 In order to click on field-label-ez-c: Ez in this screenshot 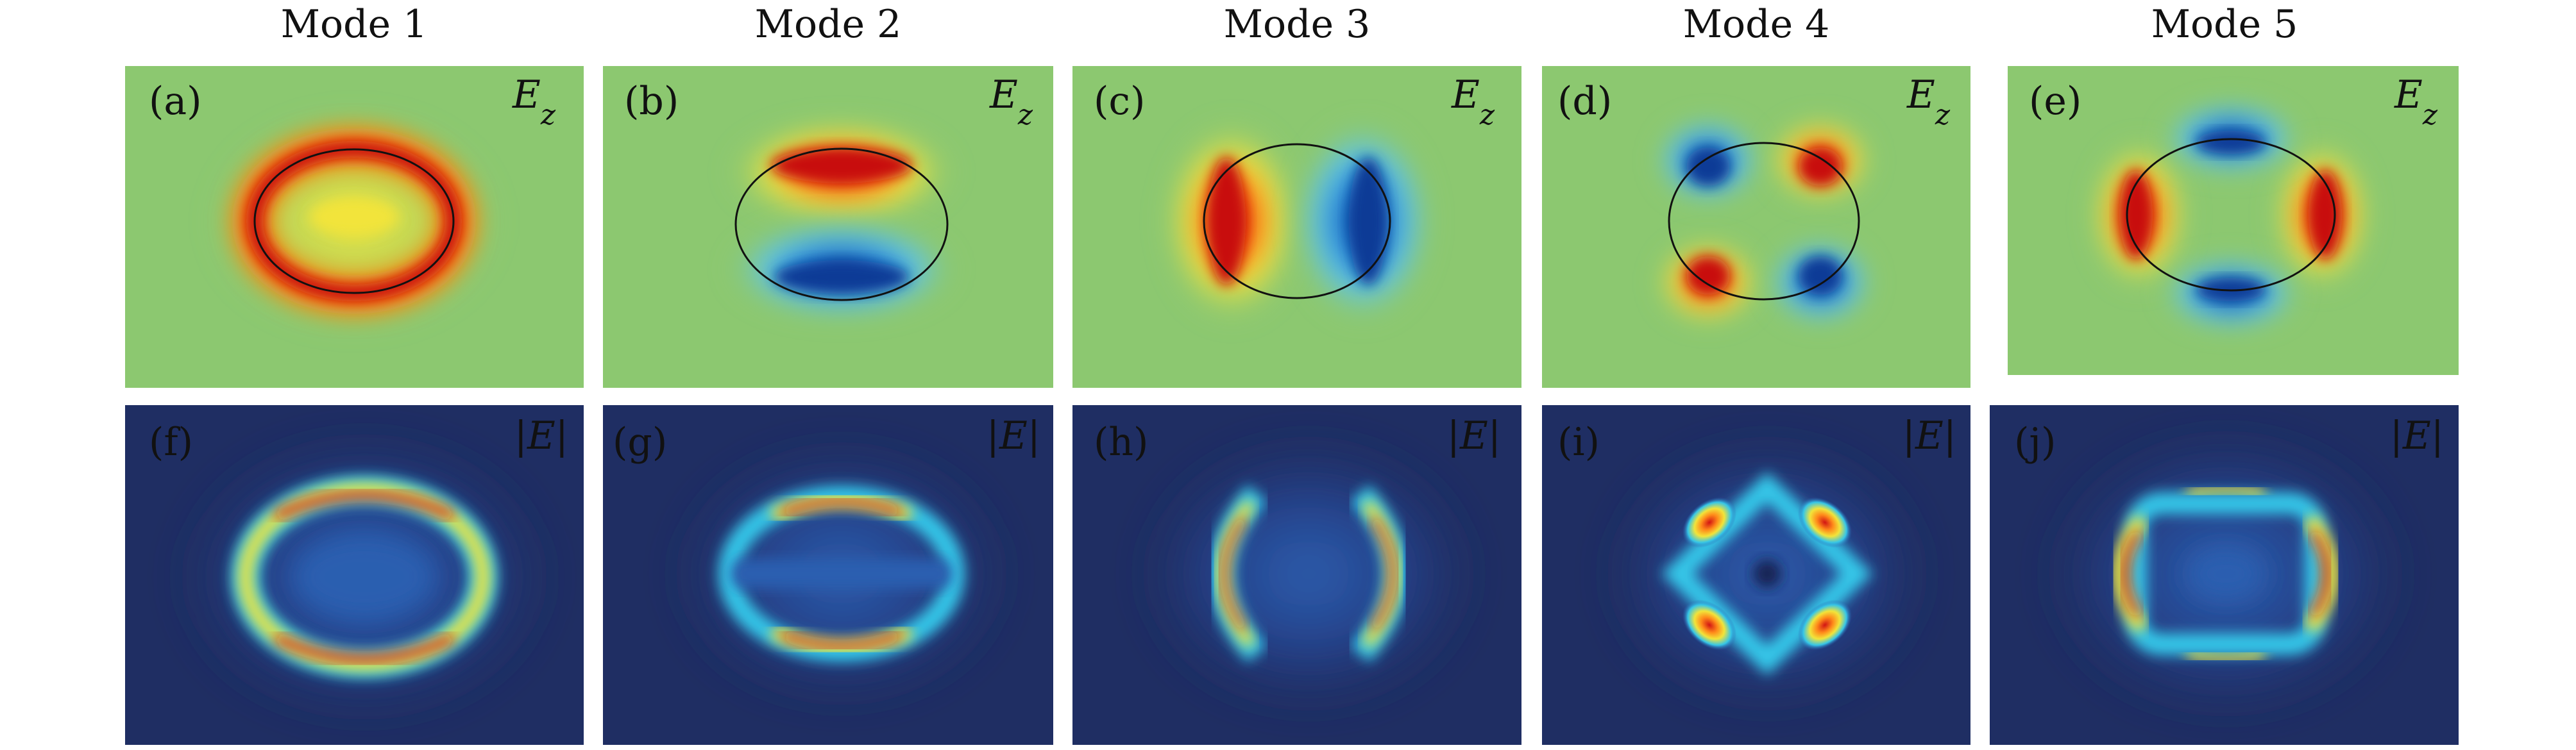, I will do `click(1473, 102)`.